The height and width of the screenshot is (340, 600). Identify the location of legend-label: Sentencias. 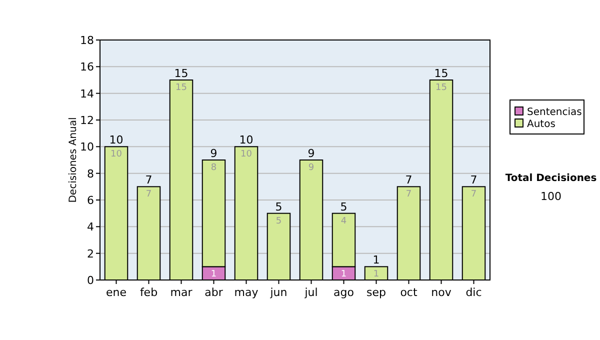
(554, 112).